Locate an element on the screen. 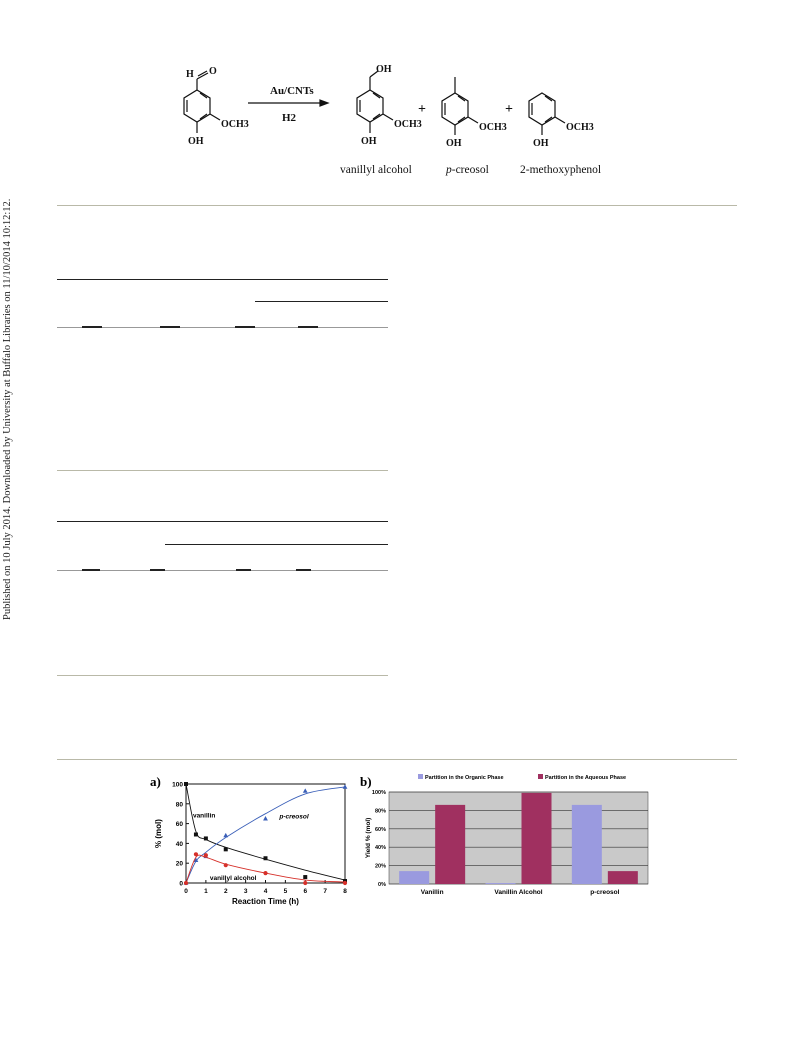 The image size is (793, 1039). vanillyl-alcohol-name: vanillyl alcohol is located at coordinates (376, 170).